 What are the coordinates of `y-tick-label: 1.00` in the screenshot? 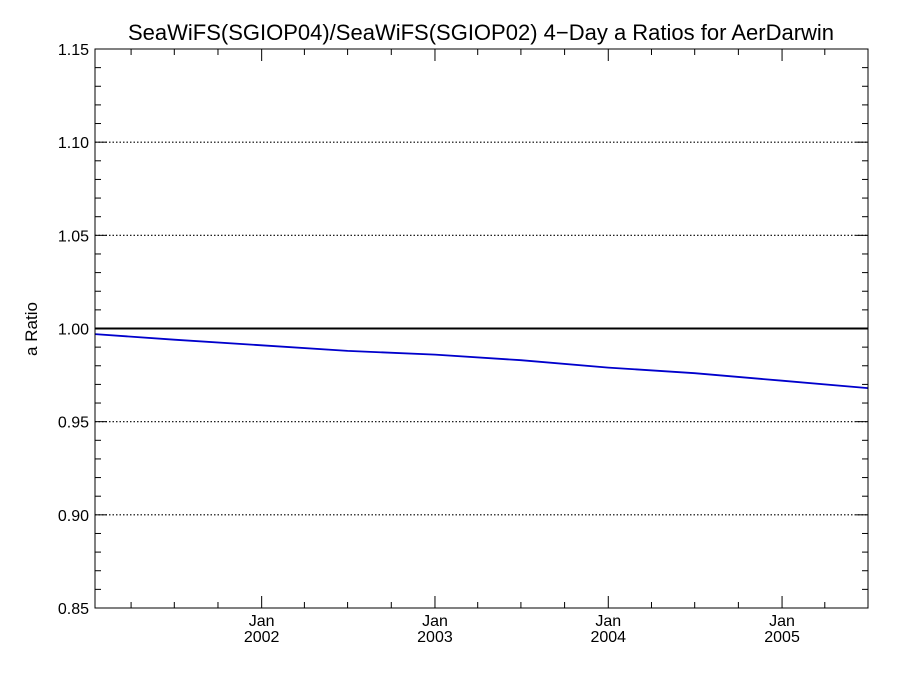 It's located at (73, 330).